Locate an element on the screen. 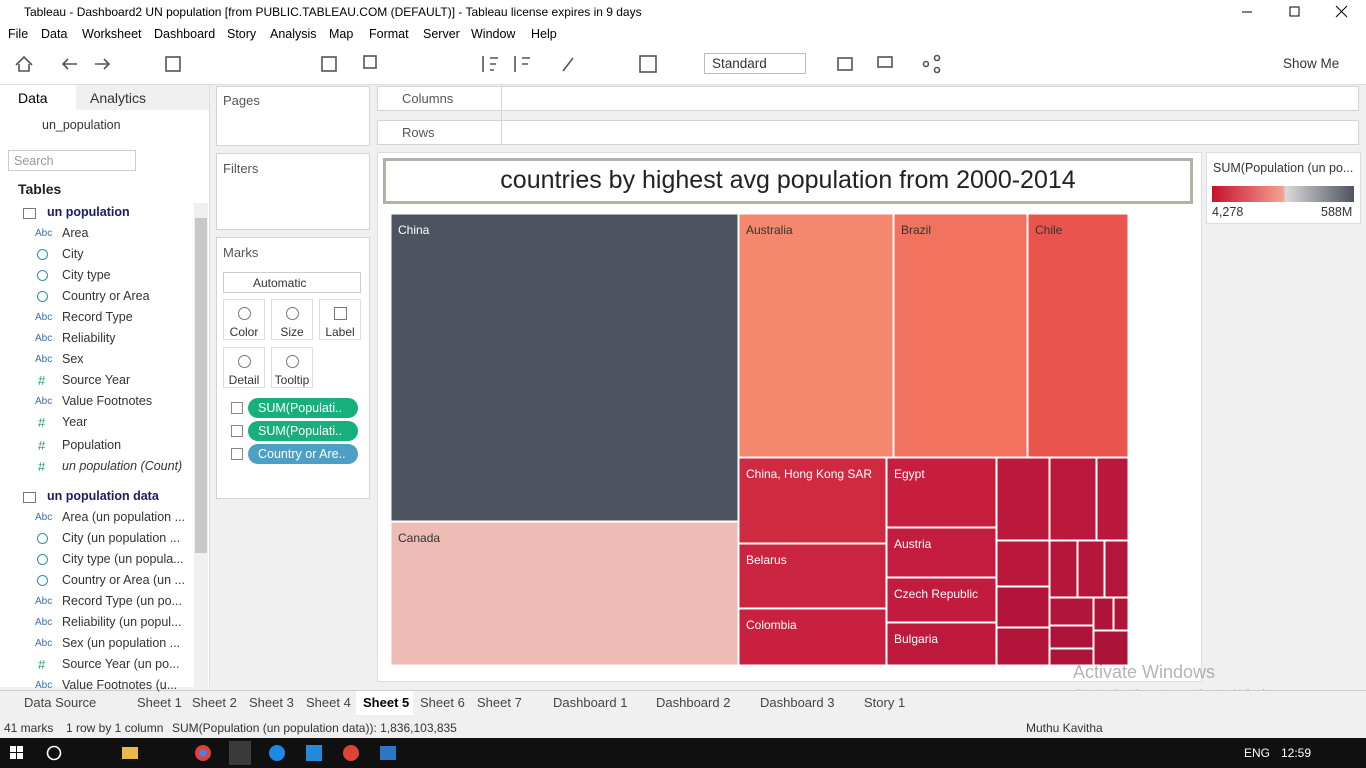 The height and width of the screenshot is (768, 1366). status-user: Muthu Kavitha is located at coordinates (1064, 728).